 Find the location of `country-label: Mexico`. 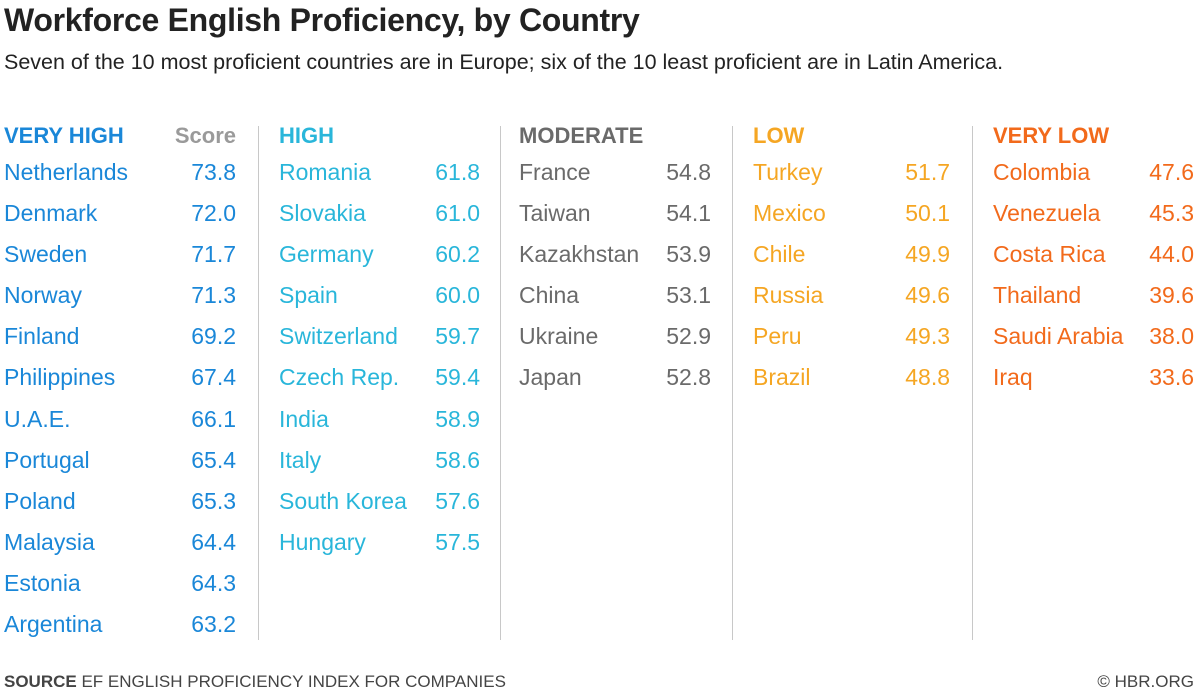

country-label: Mexico is located at coordinates (789, 213).